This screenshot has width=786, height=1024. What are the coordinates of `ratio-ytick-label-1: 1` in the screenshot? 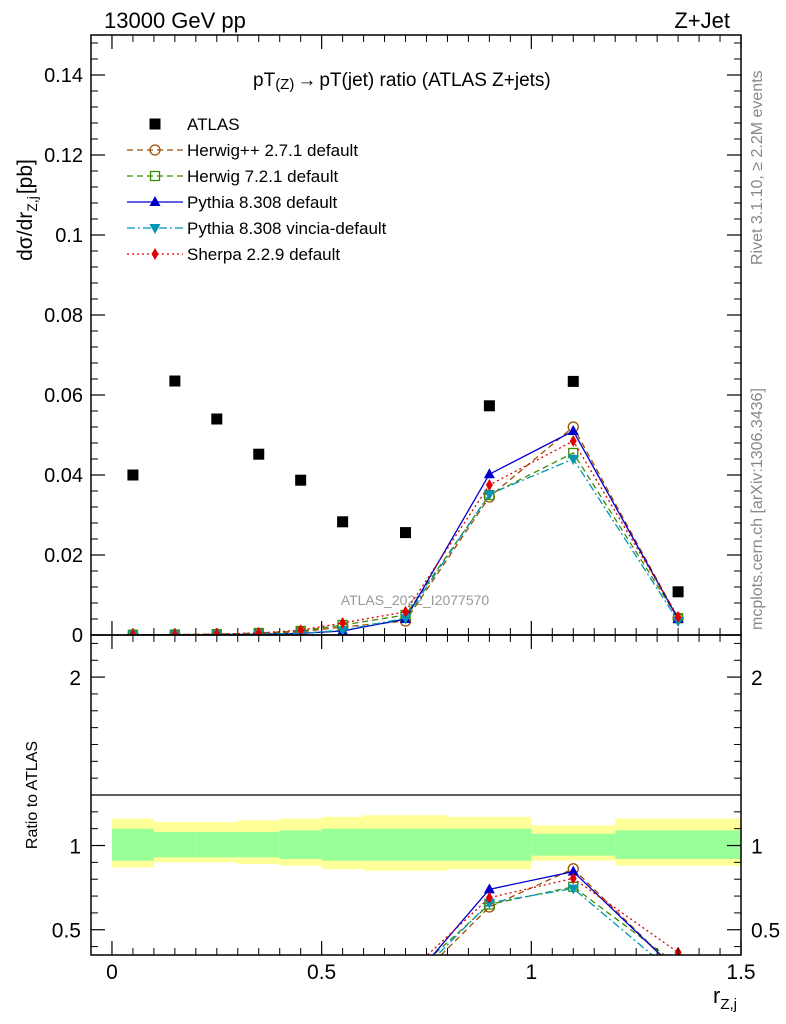 It's located at (75, 847).